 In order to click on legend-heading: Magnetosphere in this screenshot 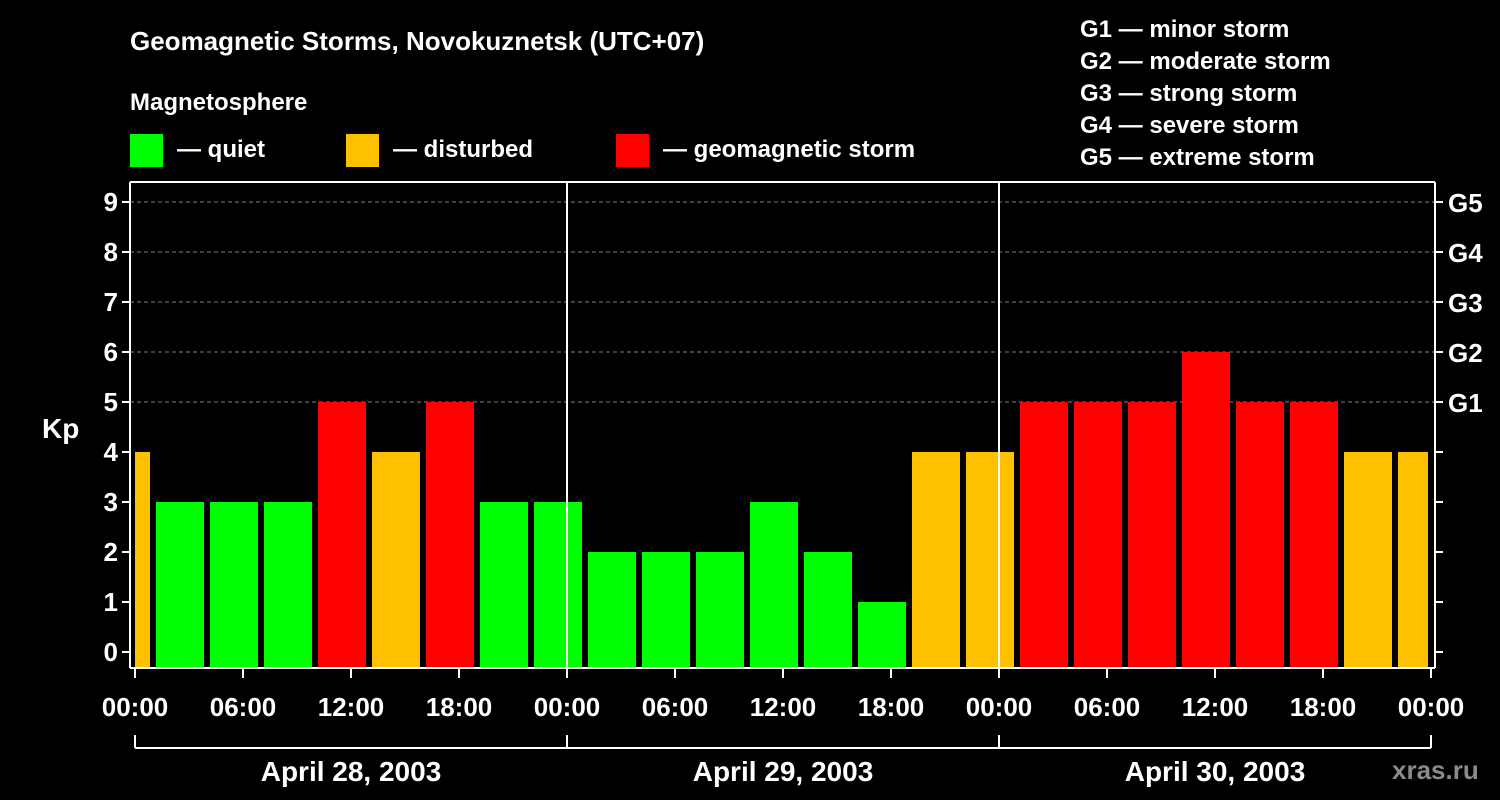, I will do `click(218, 102)`.